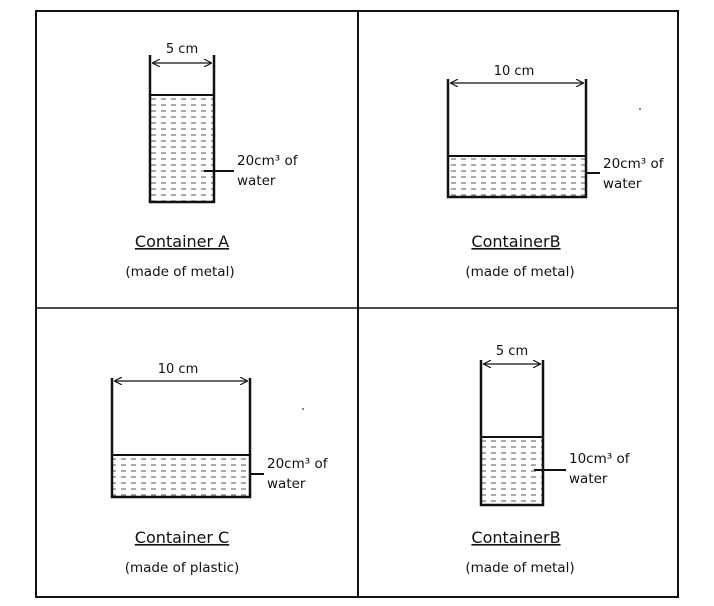 The height and width of the screenshot is (606, 714). What do you see at coordinates (286, 484) in the screenshot?
I see `volume-label-c-2: water` at bounding box center [286, 484].